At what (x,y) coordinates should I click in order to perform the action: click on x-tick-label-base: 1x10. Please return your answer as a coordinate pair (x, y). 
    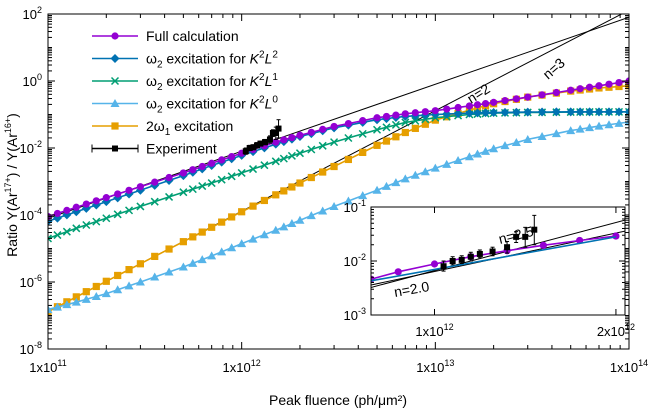
    Looking at the image, I should click on (430, 367).